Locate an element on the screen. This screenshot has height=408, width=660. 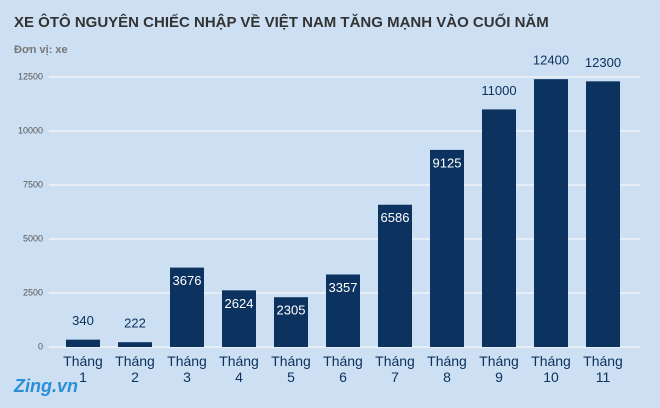
data-label: 2624 is located at coordinates (239, 303).